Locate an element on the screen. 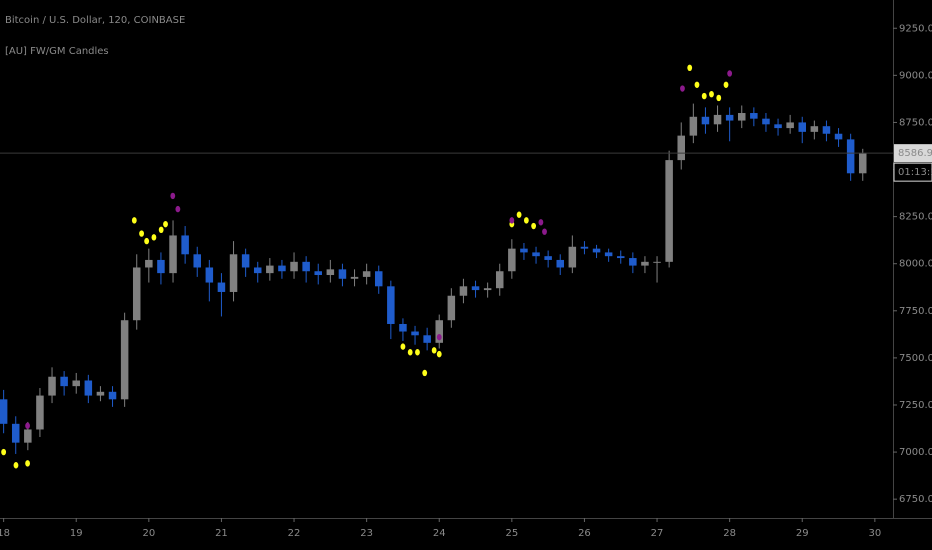  y-tick-label: 7750.00 is located at coordinates (915, 311).